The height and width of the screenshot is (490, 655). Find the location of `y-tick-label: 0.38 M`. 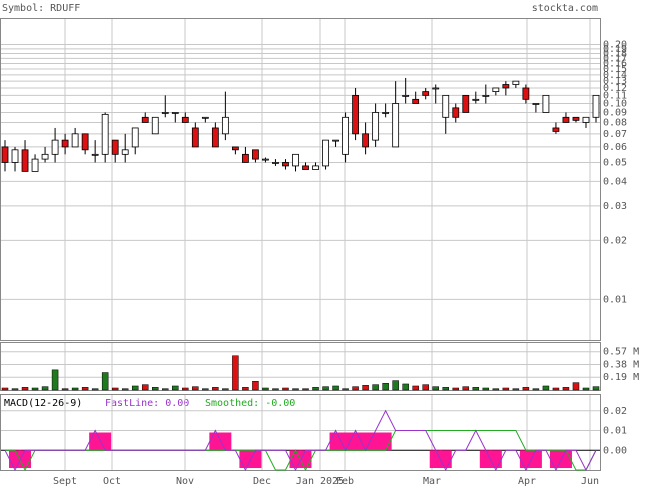

y-tick-label: 0.38 M is located at coordinates (621, 364).